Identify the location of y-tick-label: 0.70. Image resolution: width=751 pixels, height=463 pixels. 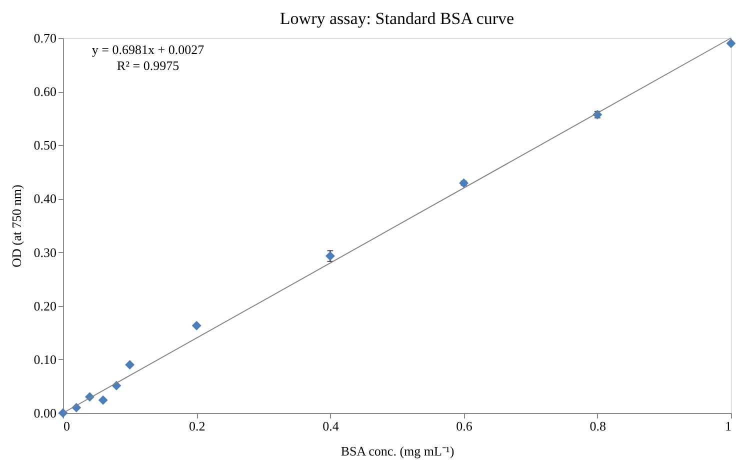
(45, 38).